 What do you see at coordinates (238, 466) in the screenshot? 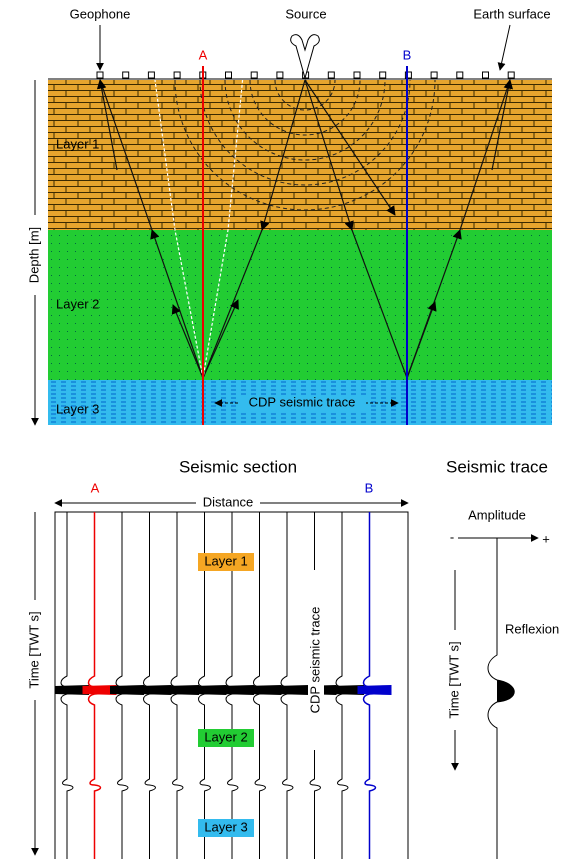
I see `section-title: Seismic section` at bounding box center [238, 466].